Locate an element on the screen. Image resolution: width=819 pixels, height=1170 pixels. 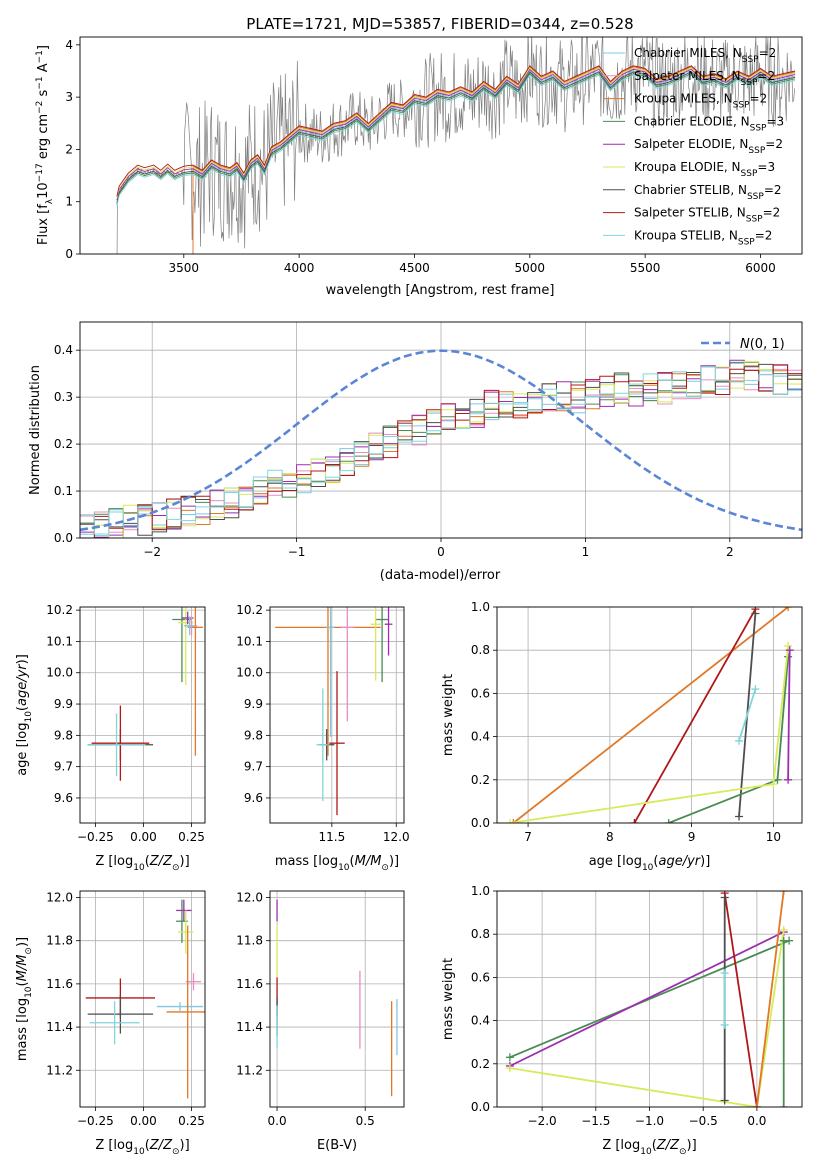
y-tick-label: 2 is located at coordinates (69, 149).